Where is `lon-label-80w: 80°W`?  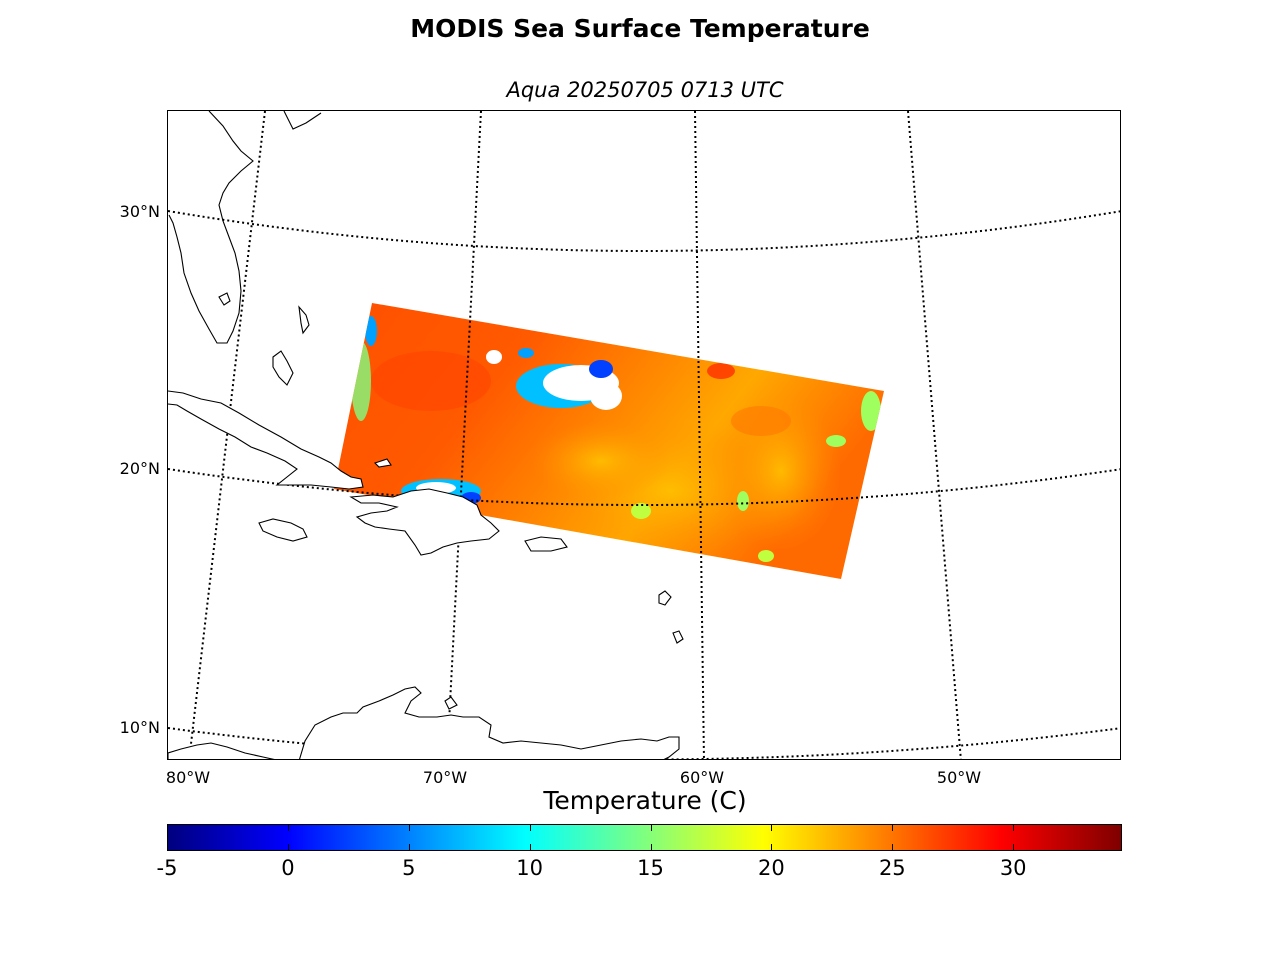 lon-label-80w: 80°W is located at coordinates (188, 777).